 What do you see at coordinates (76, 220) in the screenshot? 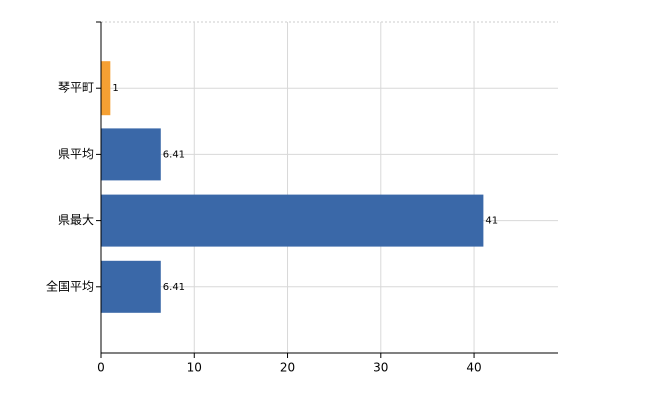
I see `y-tick-label: 県最大` at bounding box center [76, 220].